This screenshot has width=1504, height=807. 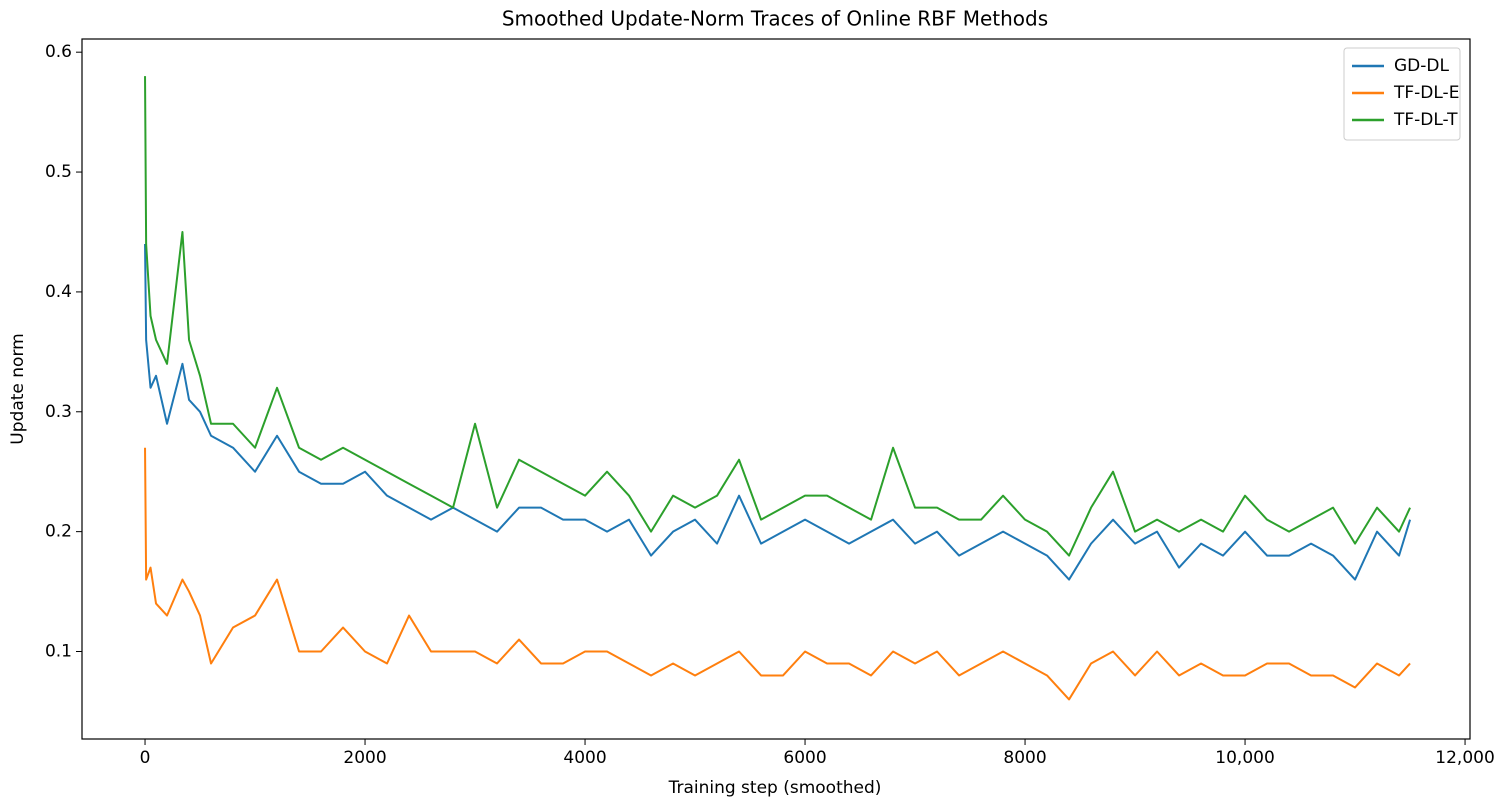 What do you see at coordinates (58, 652) in the screenshot?
I see `y-tick-label: 0.1` at bounding box center [58, 652].